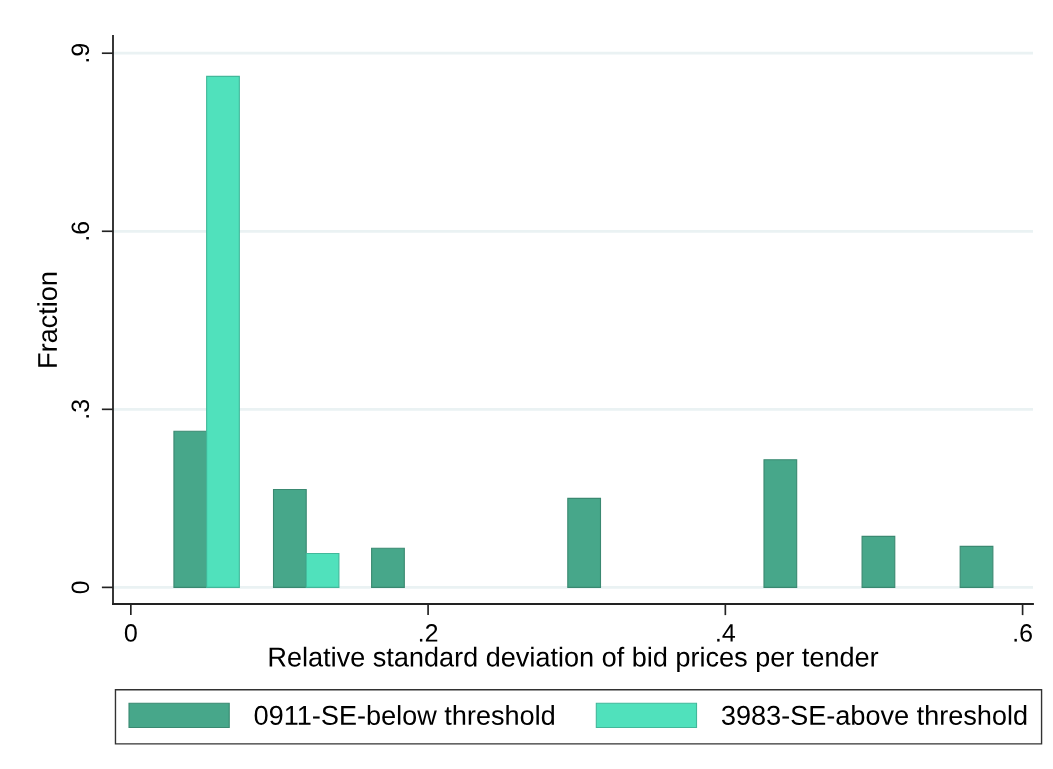 Image resolution: width=1053 pixels, height=769 pixels. Describe the element at coordinates (404, 715) in the screenshot. I see `legend-label: 0911-SE-below threshold` at that location.